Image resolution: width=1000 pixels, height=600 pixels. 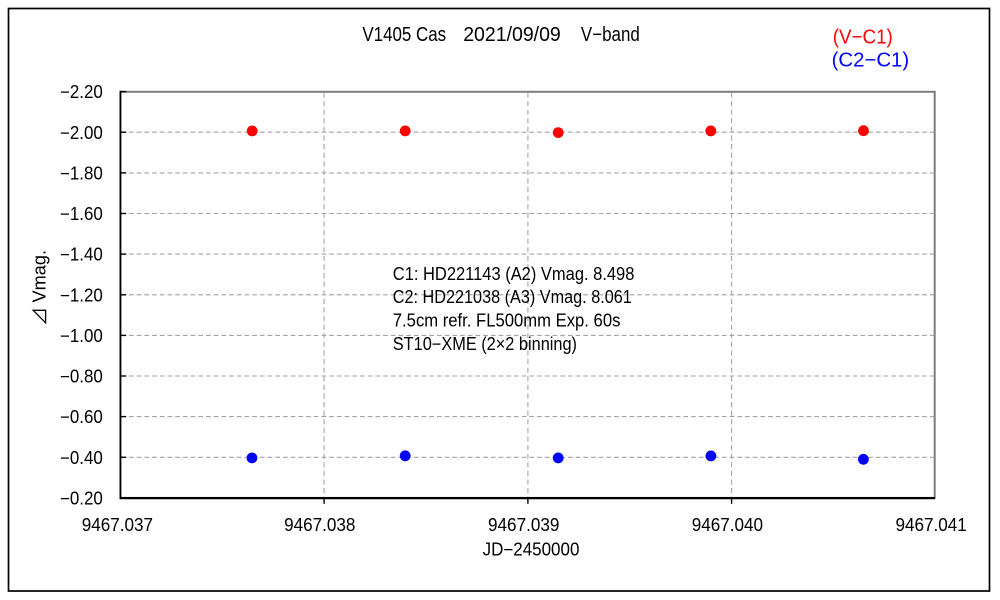 What do you see at coordinates (117, 525) in the screenshot?
I see `svg-text: 9467.037` at bounding box center [117, 525].